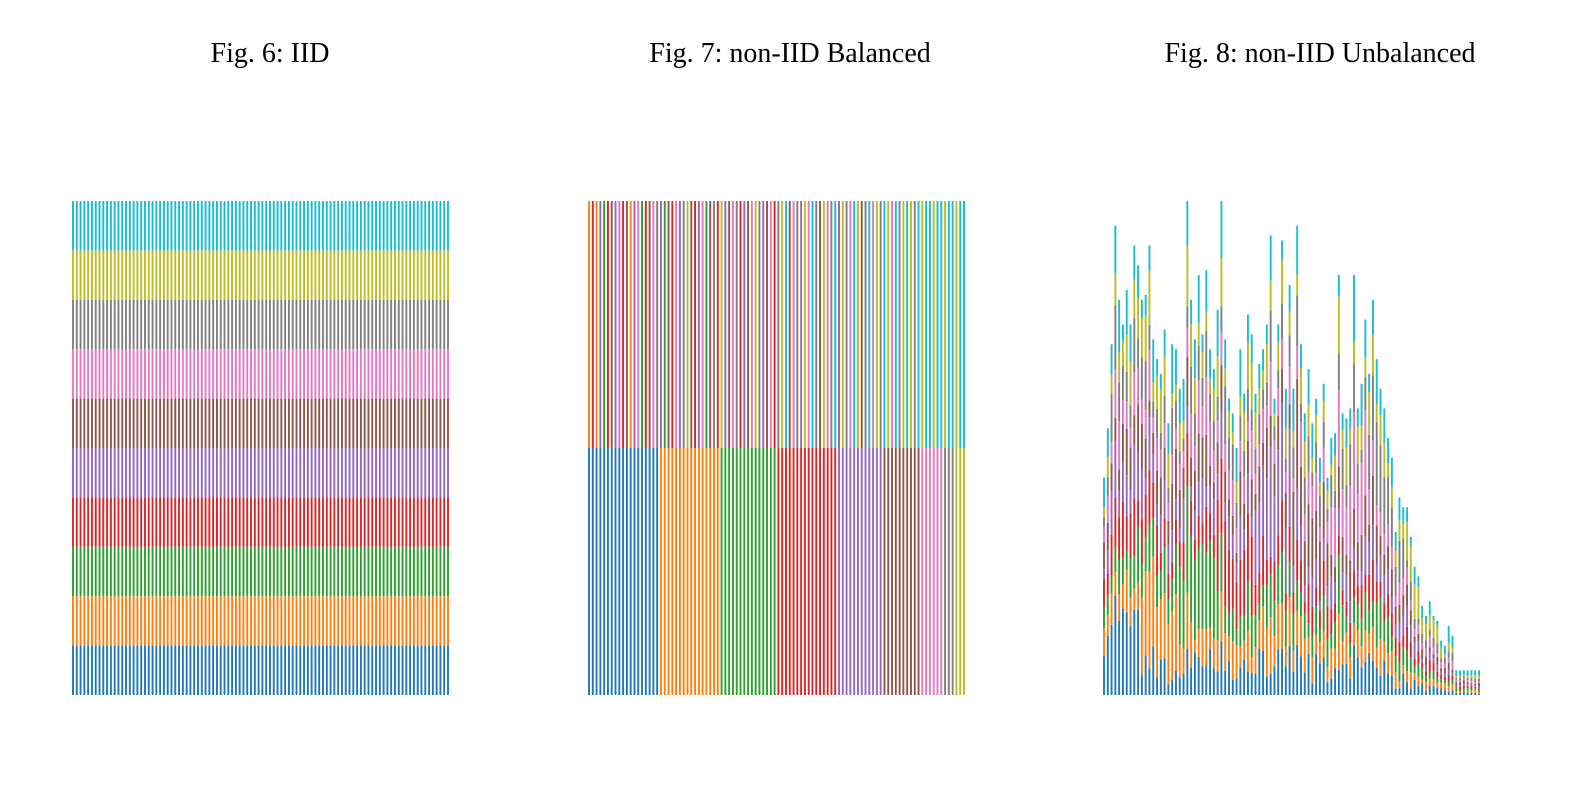 The image size is (1595, 797). Describe the element at coordinates (260, 448) in the screenshot. I see `iid-stacked-bar-chart` at that location.